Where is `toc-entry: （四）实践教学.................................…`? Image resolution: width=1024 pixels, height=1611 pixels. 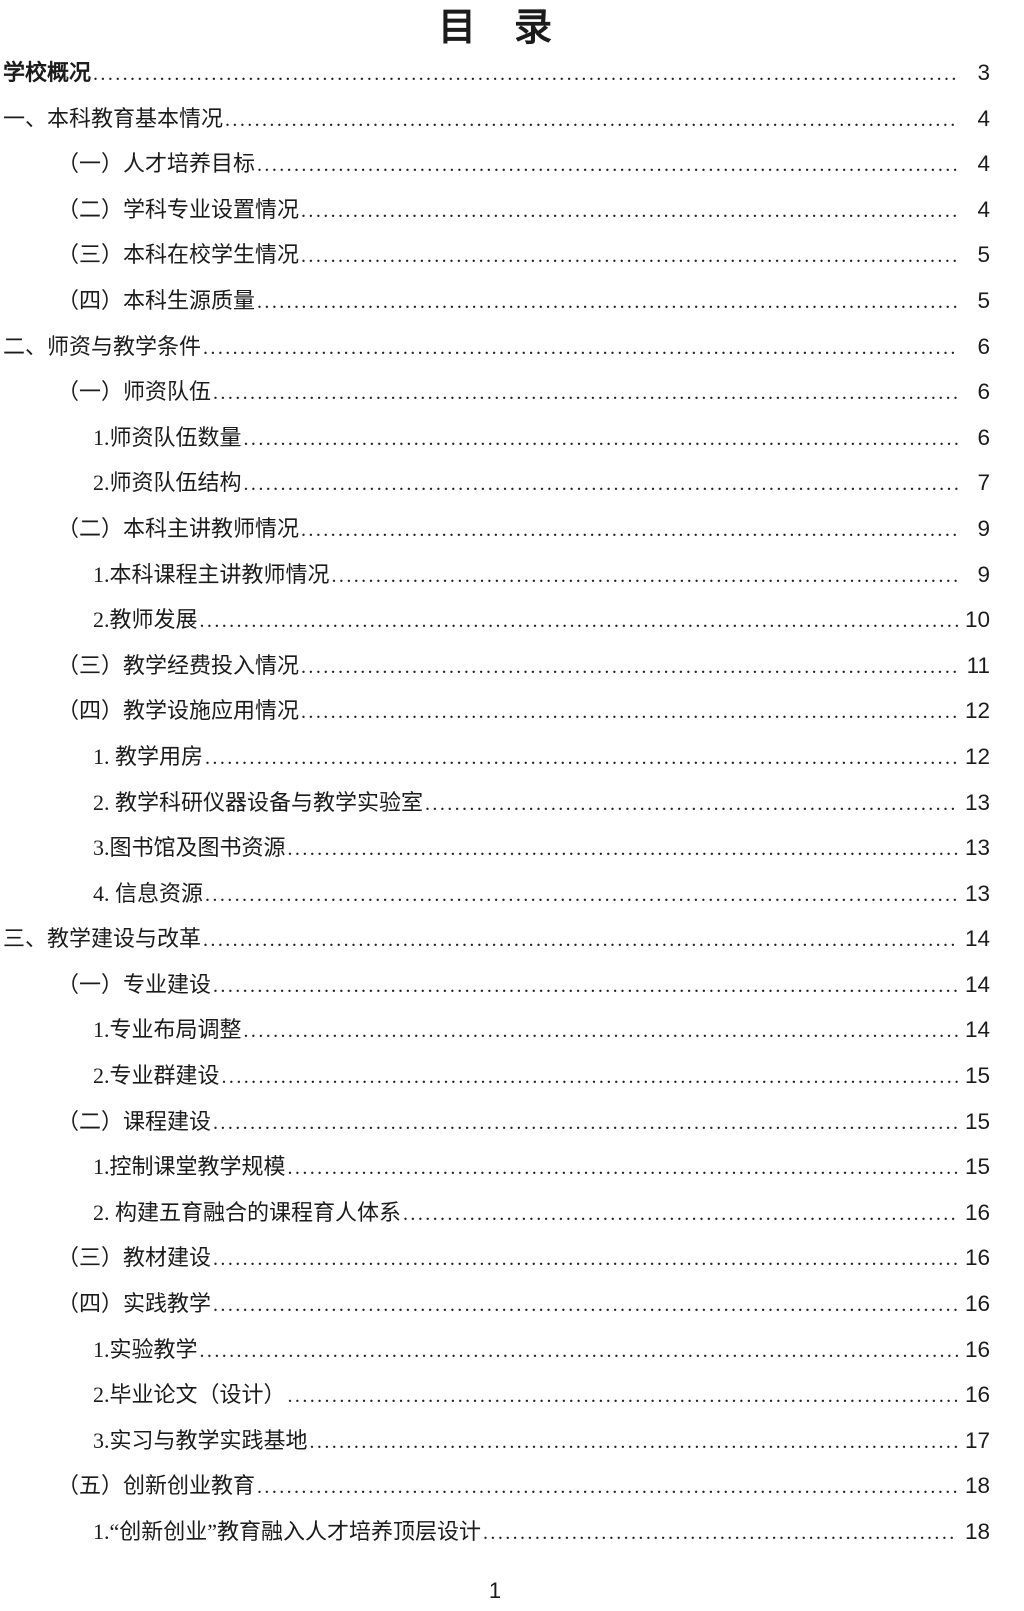
toc-entry: （四）实践教学.................................… is located at coordinates (496, 1304).